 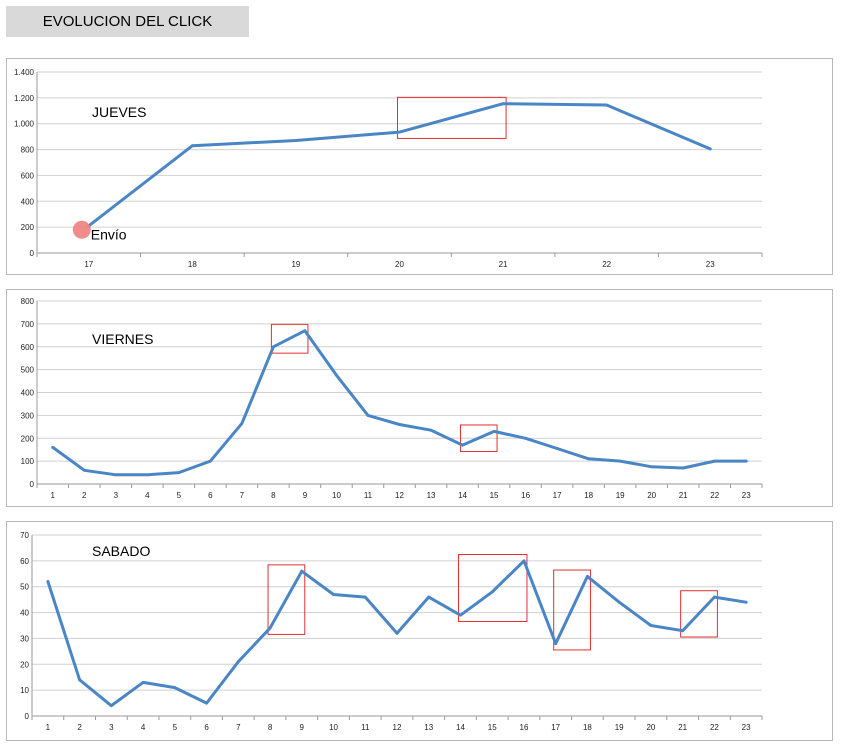 I want to click on day-label: SABADO, so click(x=121, y=551).